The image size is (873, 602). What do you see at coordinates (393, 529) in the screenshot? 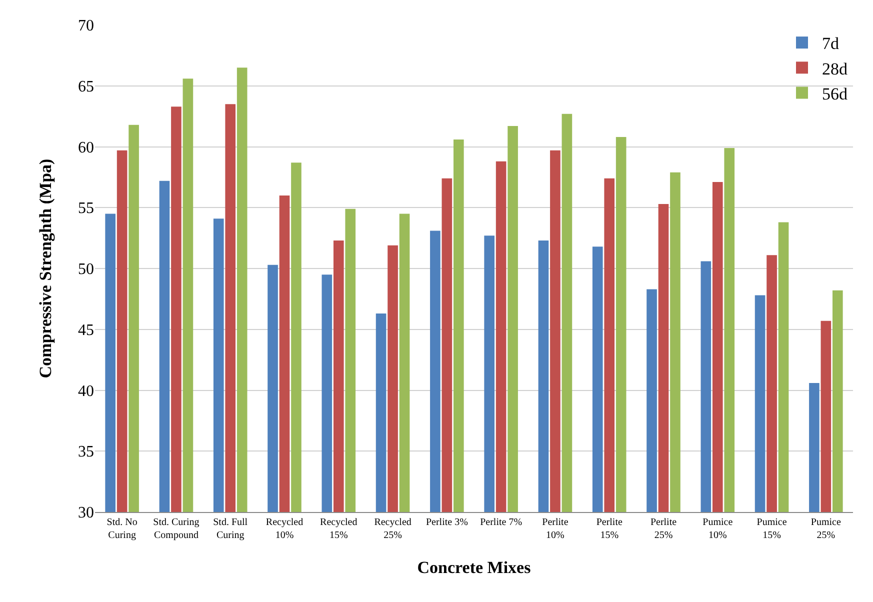
I see `x-tick-label: Recycled 25%` at bounding box center [393, 529].